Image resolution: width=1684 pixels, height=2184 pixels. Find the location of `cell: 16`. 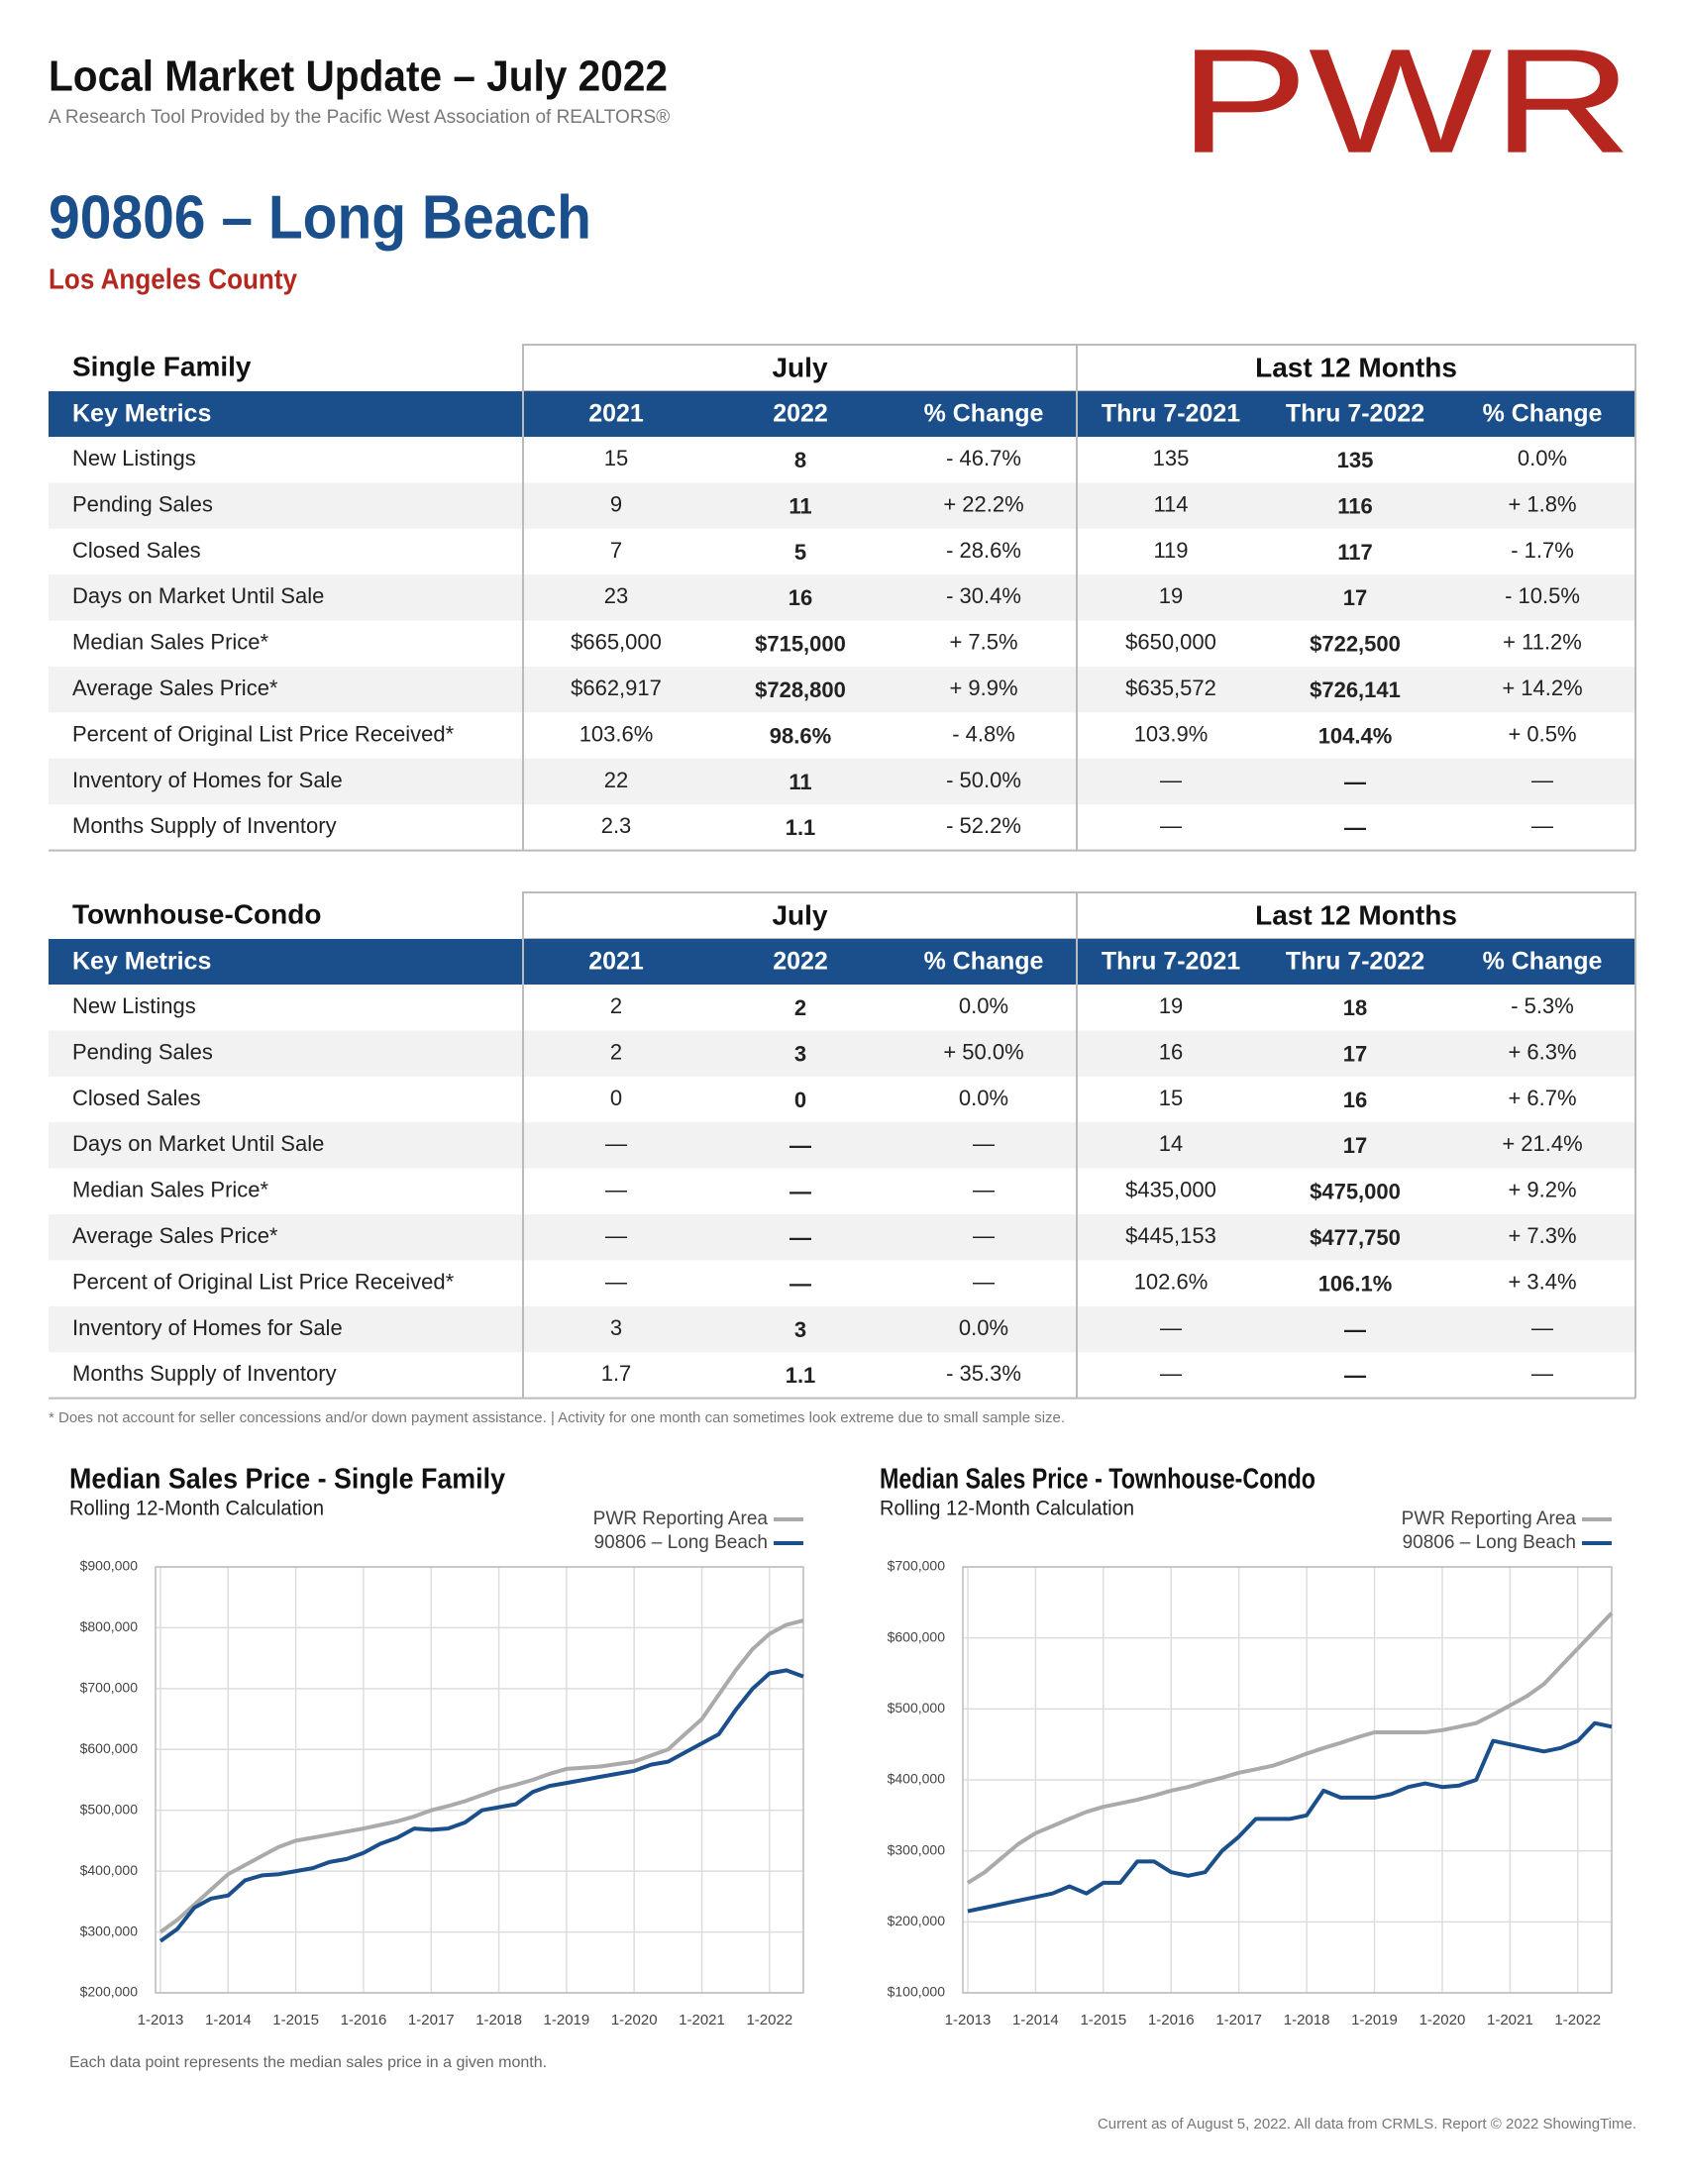

cell: 16 is located at coordinates (800, 597).